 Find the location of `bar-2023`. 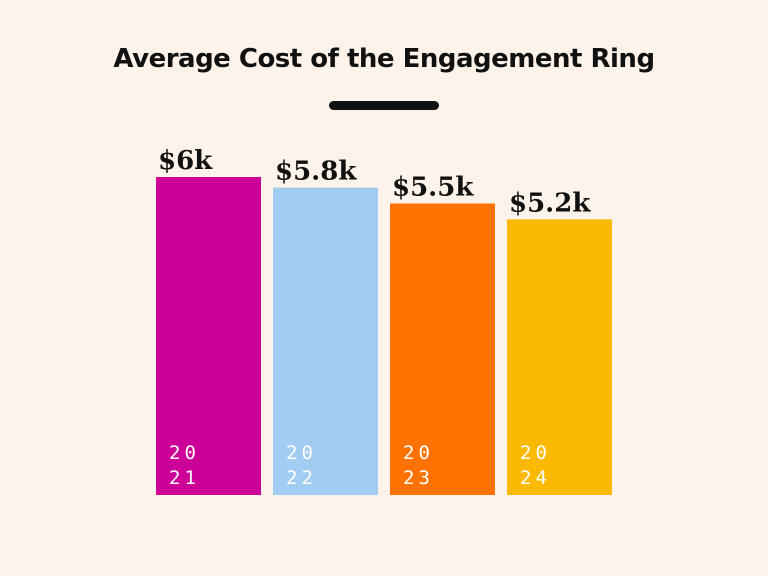

bar-2023 is located at coordinates (442, 349).